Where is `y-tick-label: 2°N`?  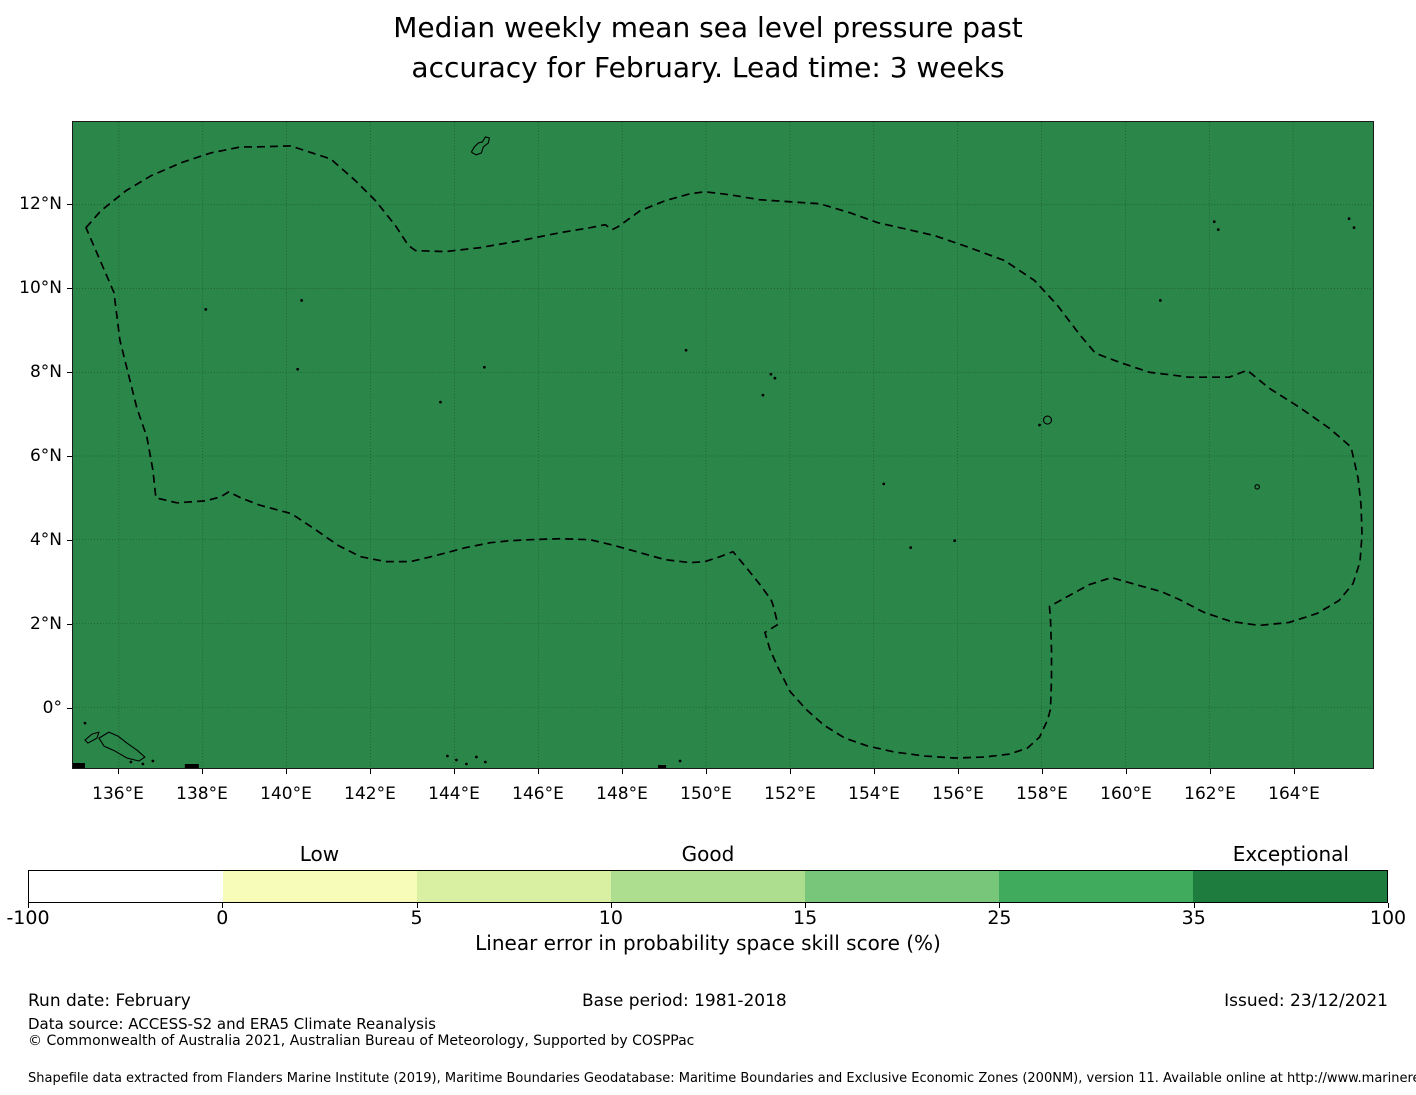
y-tick-label: 2°N is located at coordinates (45, 624).